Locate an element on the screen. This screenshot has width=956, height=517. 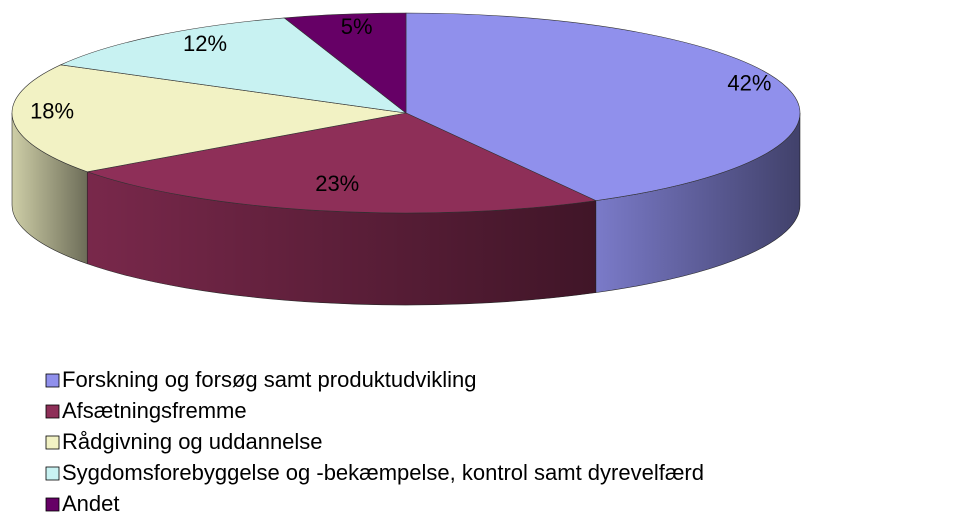
legend-label: Afsætningsfremme is located at coordinates (154, 410).